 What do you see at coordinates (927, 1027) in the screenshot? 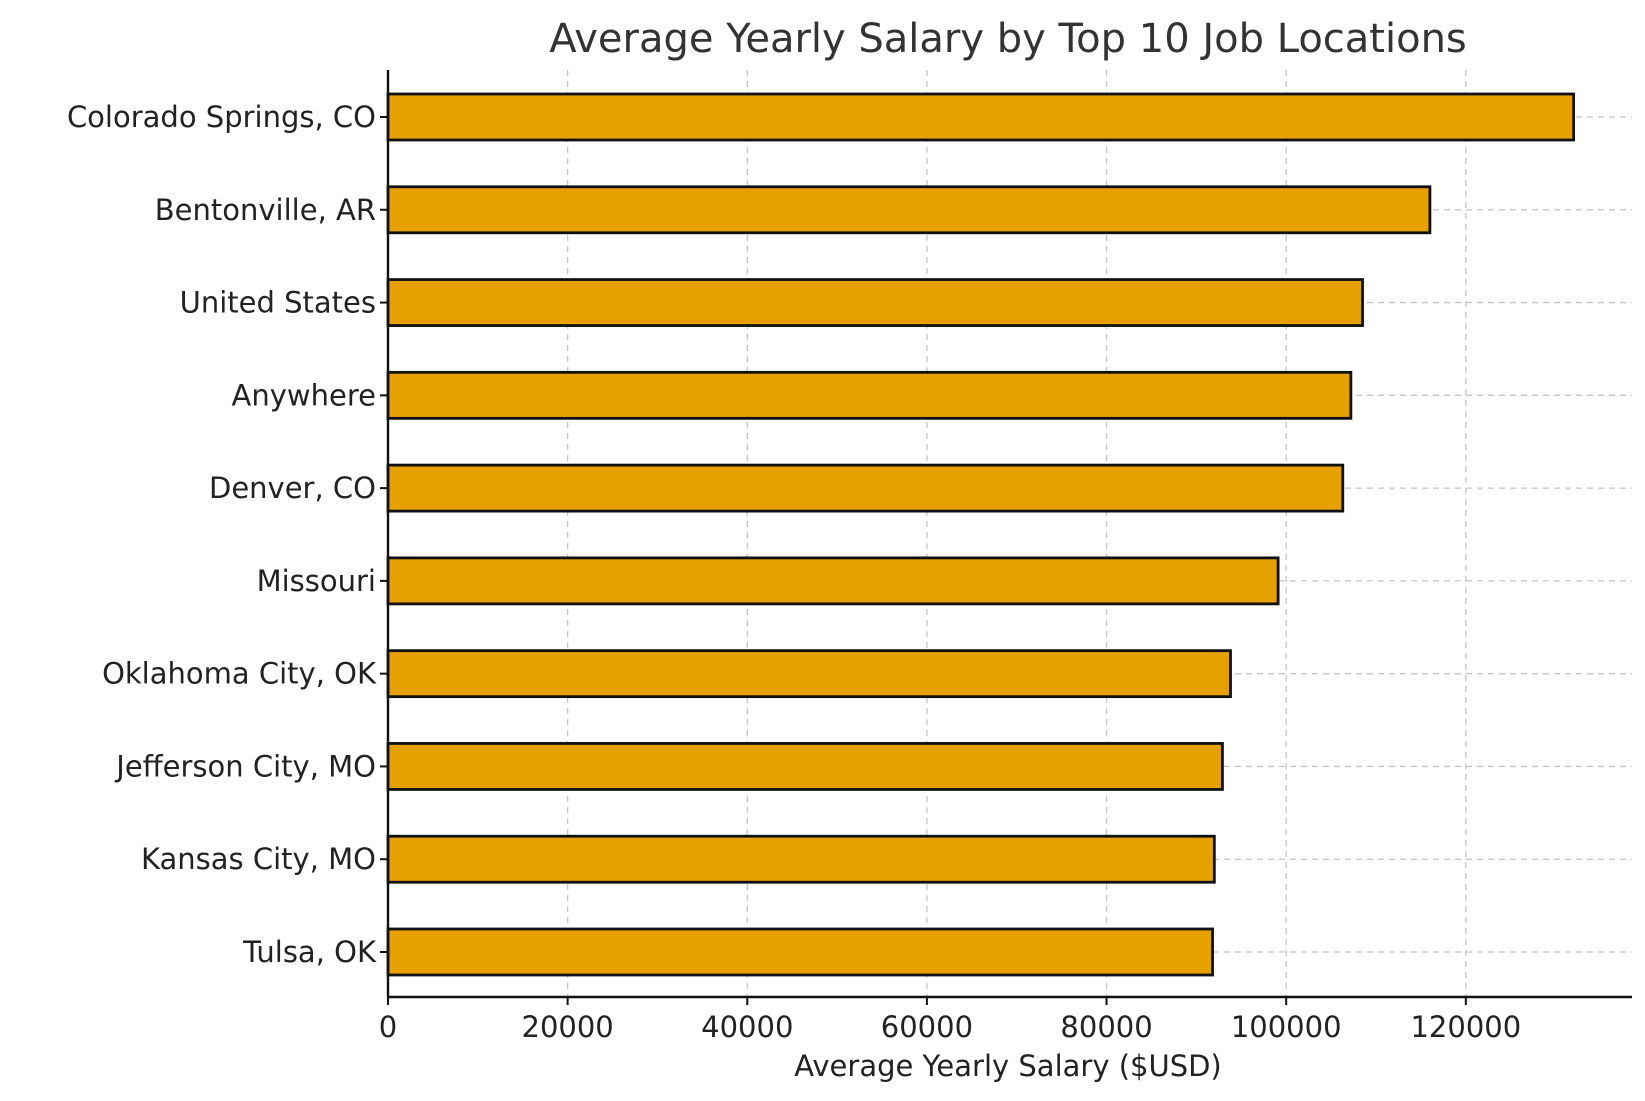
I see `x-tick-label: 60000` at bounding box center [927, 1027].